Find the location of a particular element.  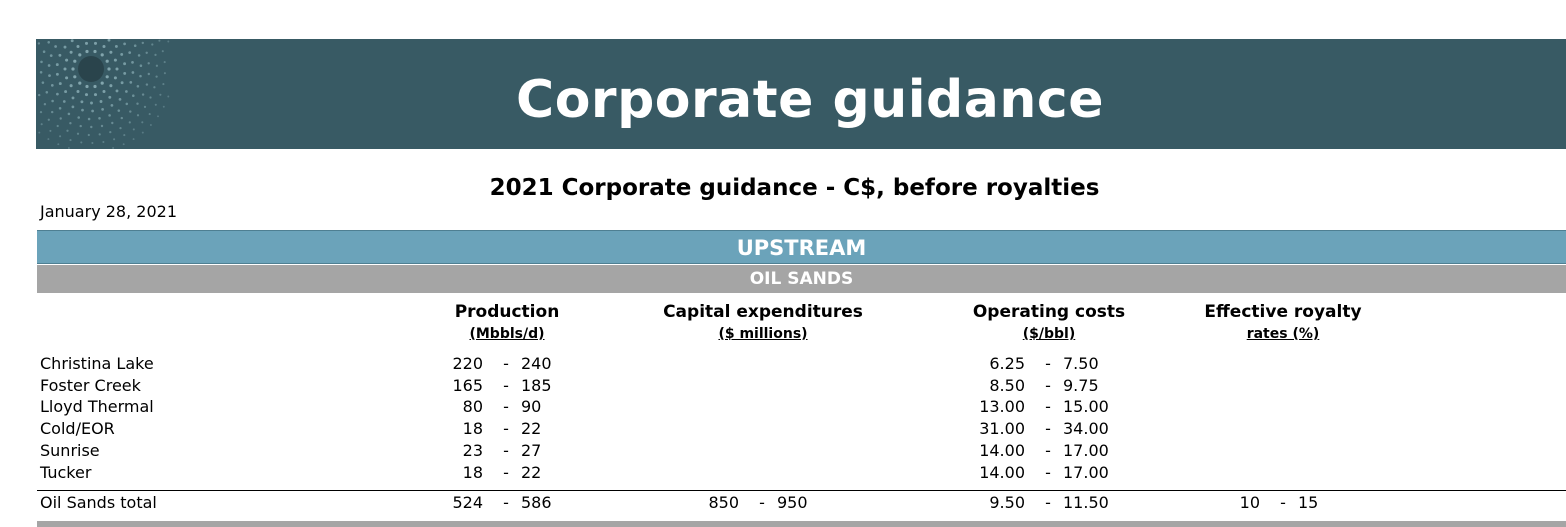

range-high: 950 is located at coordinates (792, 502).